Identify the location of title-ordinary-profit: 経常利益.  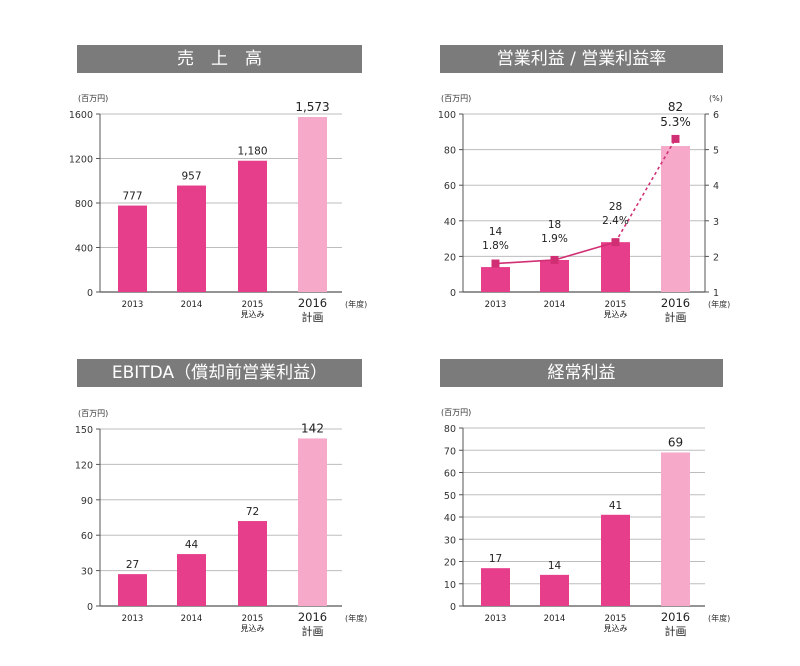
(581, 373).